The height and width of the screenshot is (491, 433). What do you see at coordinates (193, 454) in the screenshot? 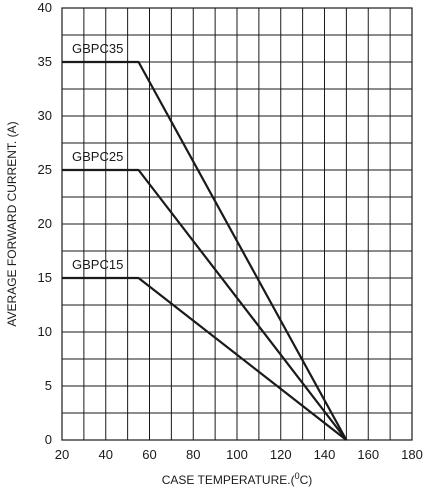
I see `x-tick-label: 80` at bounding box center [193, 454].